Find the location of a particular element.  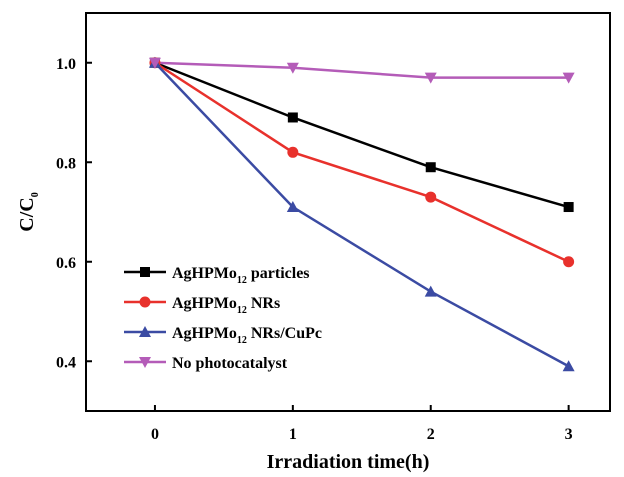

data-point-s2-p3 is located at coordinates (568, 366).